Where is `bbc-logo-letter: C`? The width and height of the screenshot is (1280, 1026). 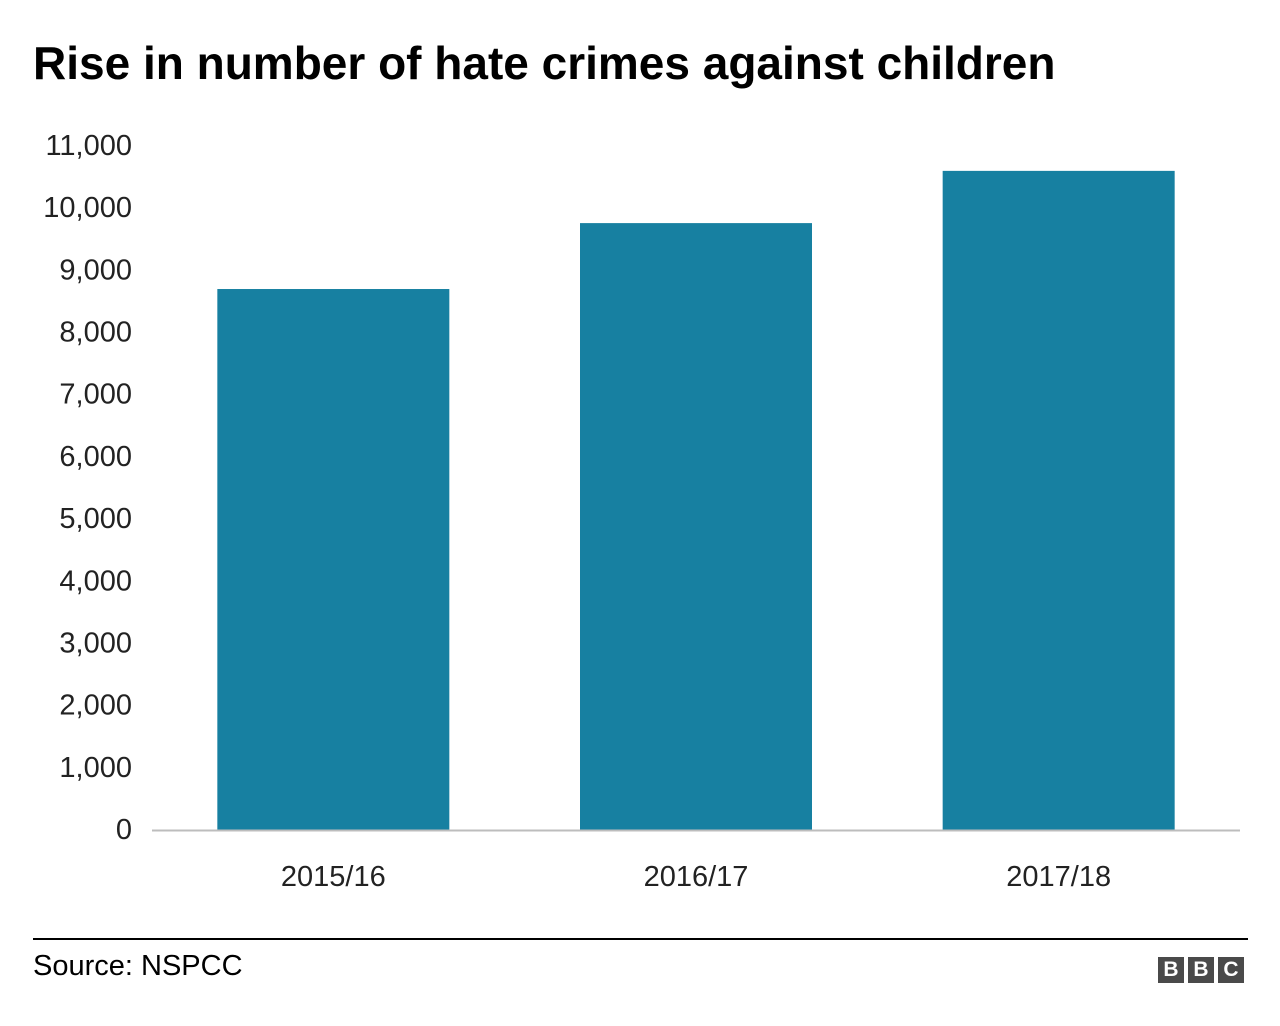 bbc-logo-letter: C is located at coordinates (1231, 970).